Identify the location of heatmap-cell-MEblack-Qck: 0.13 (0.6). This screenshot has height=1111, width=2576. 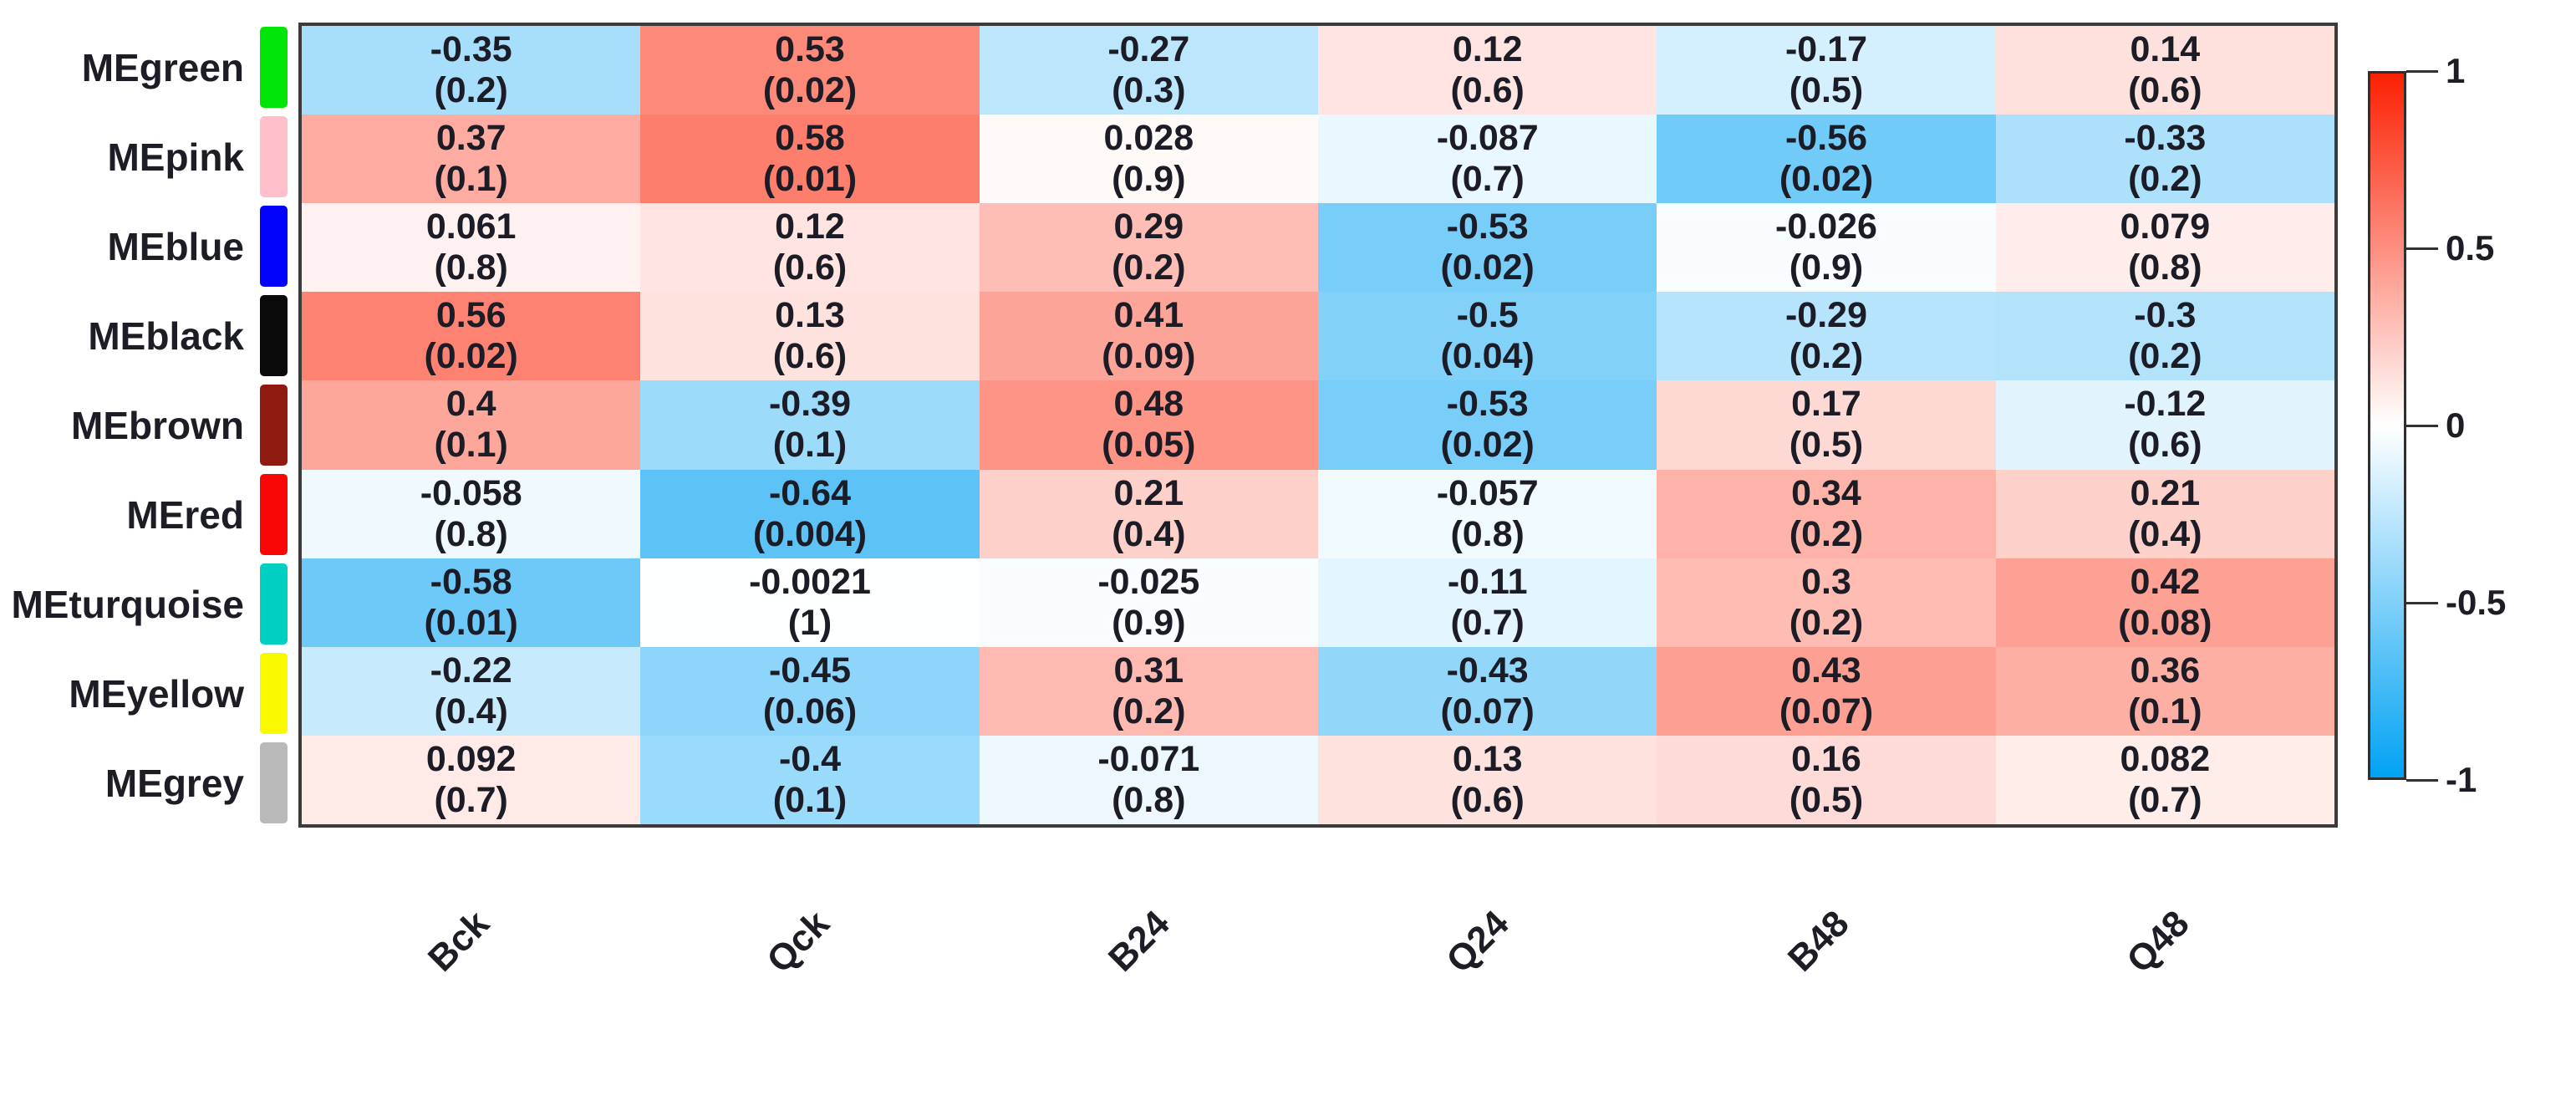
(810, 336).